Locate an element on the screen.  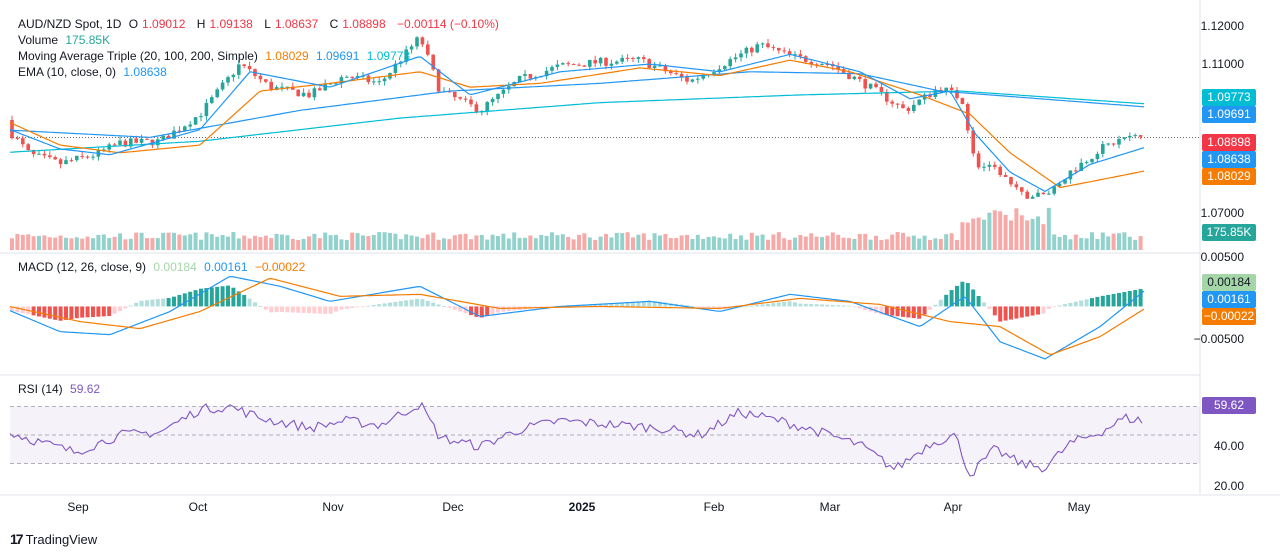
macd-tick-2: −0.00500 is located at coordinates (1218, 339).